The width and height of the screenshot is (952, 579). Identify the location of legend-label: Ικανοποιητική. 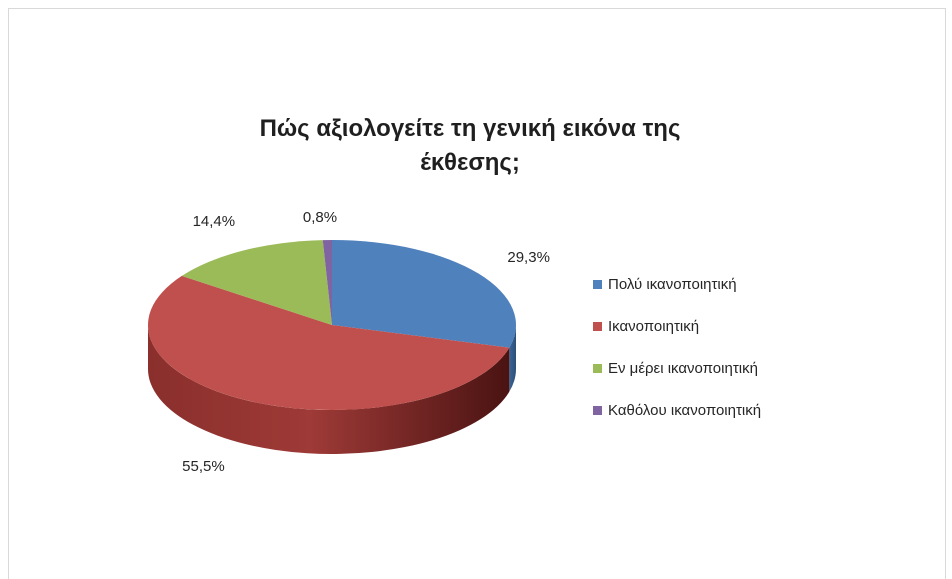
(654, 326).